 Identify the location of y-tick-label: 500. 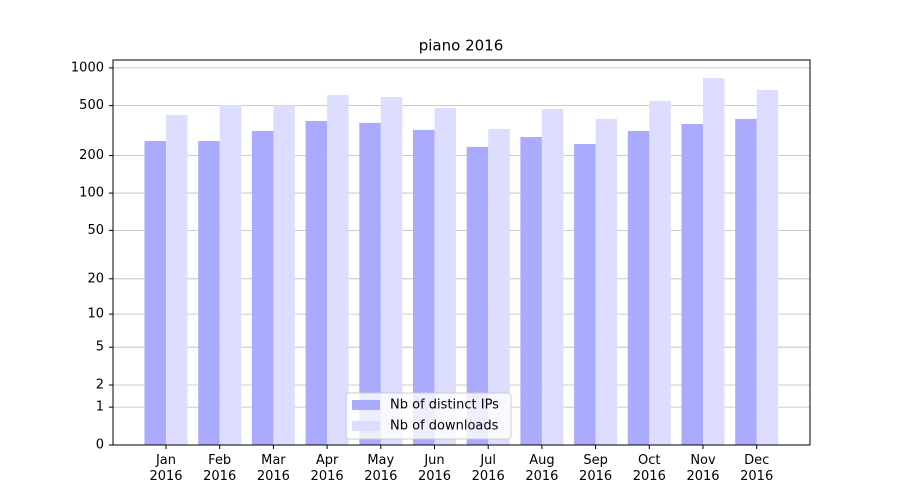
(91, 105).